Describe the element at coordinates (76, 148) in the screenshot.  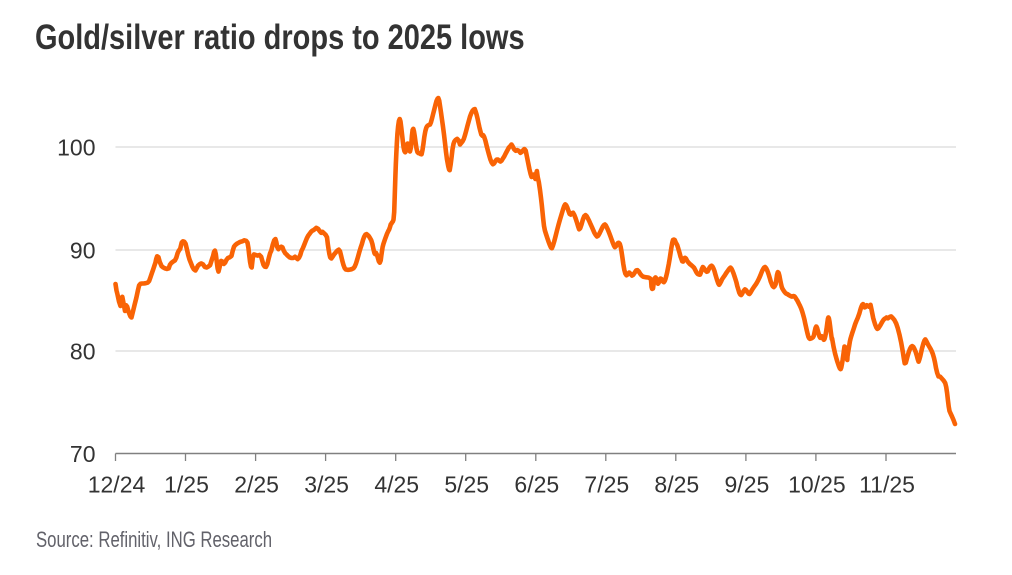
I see `svg-text: 100` at that location.